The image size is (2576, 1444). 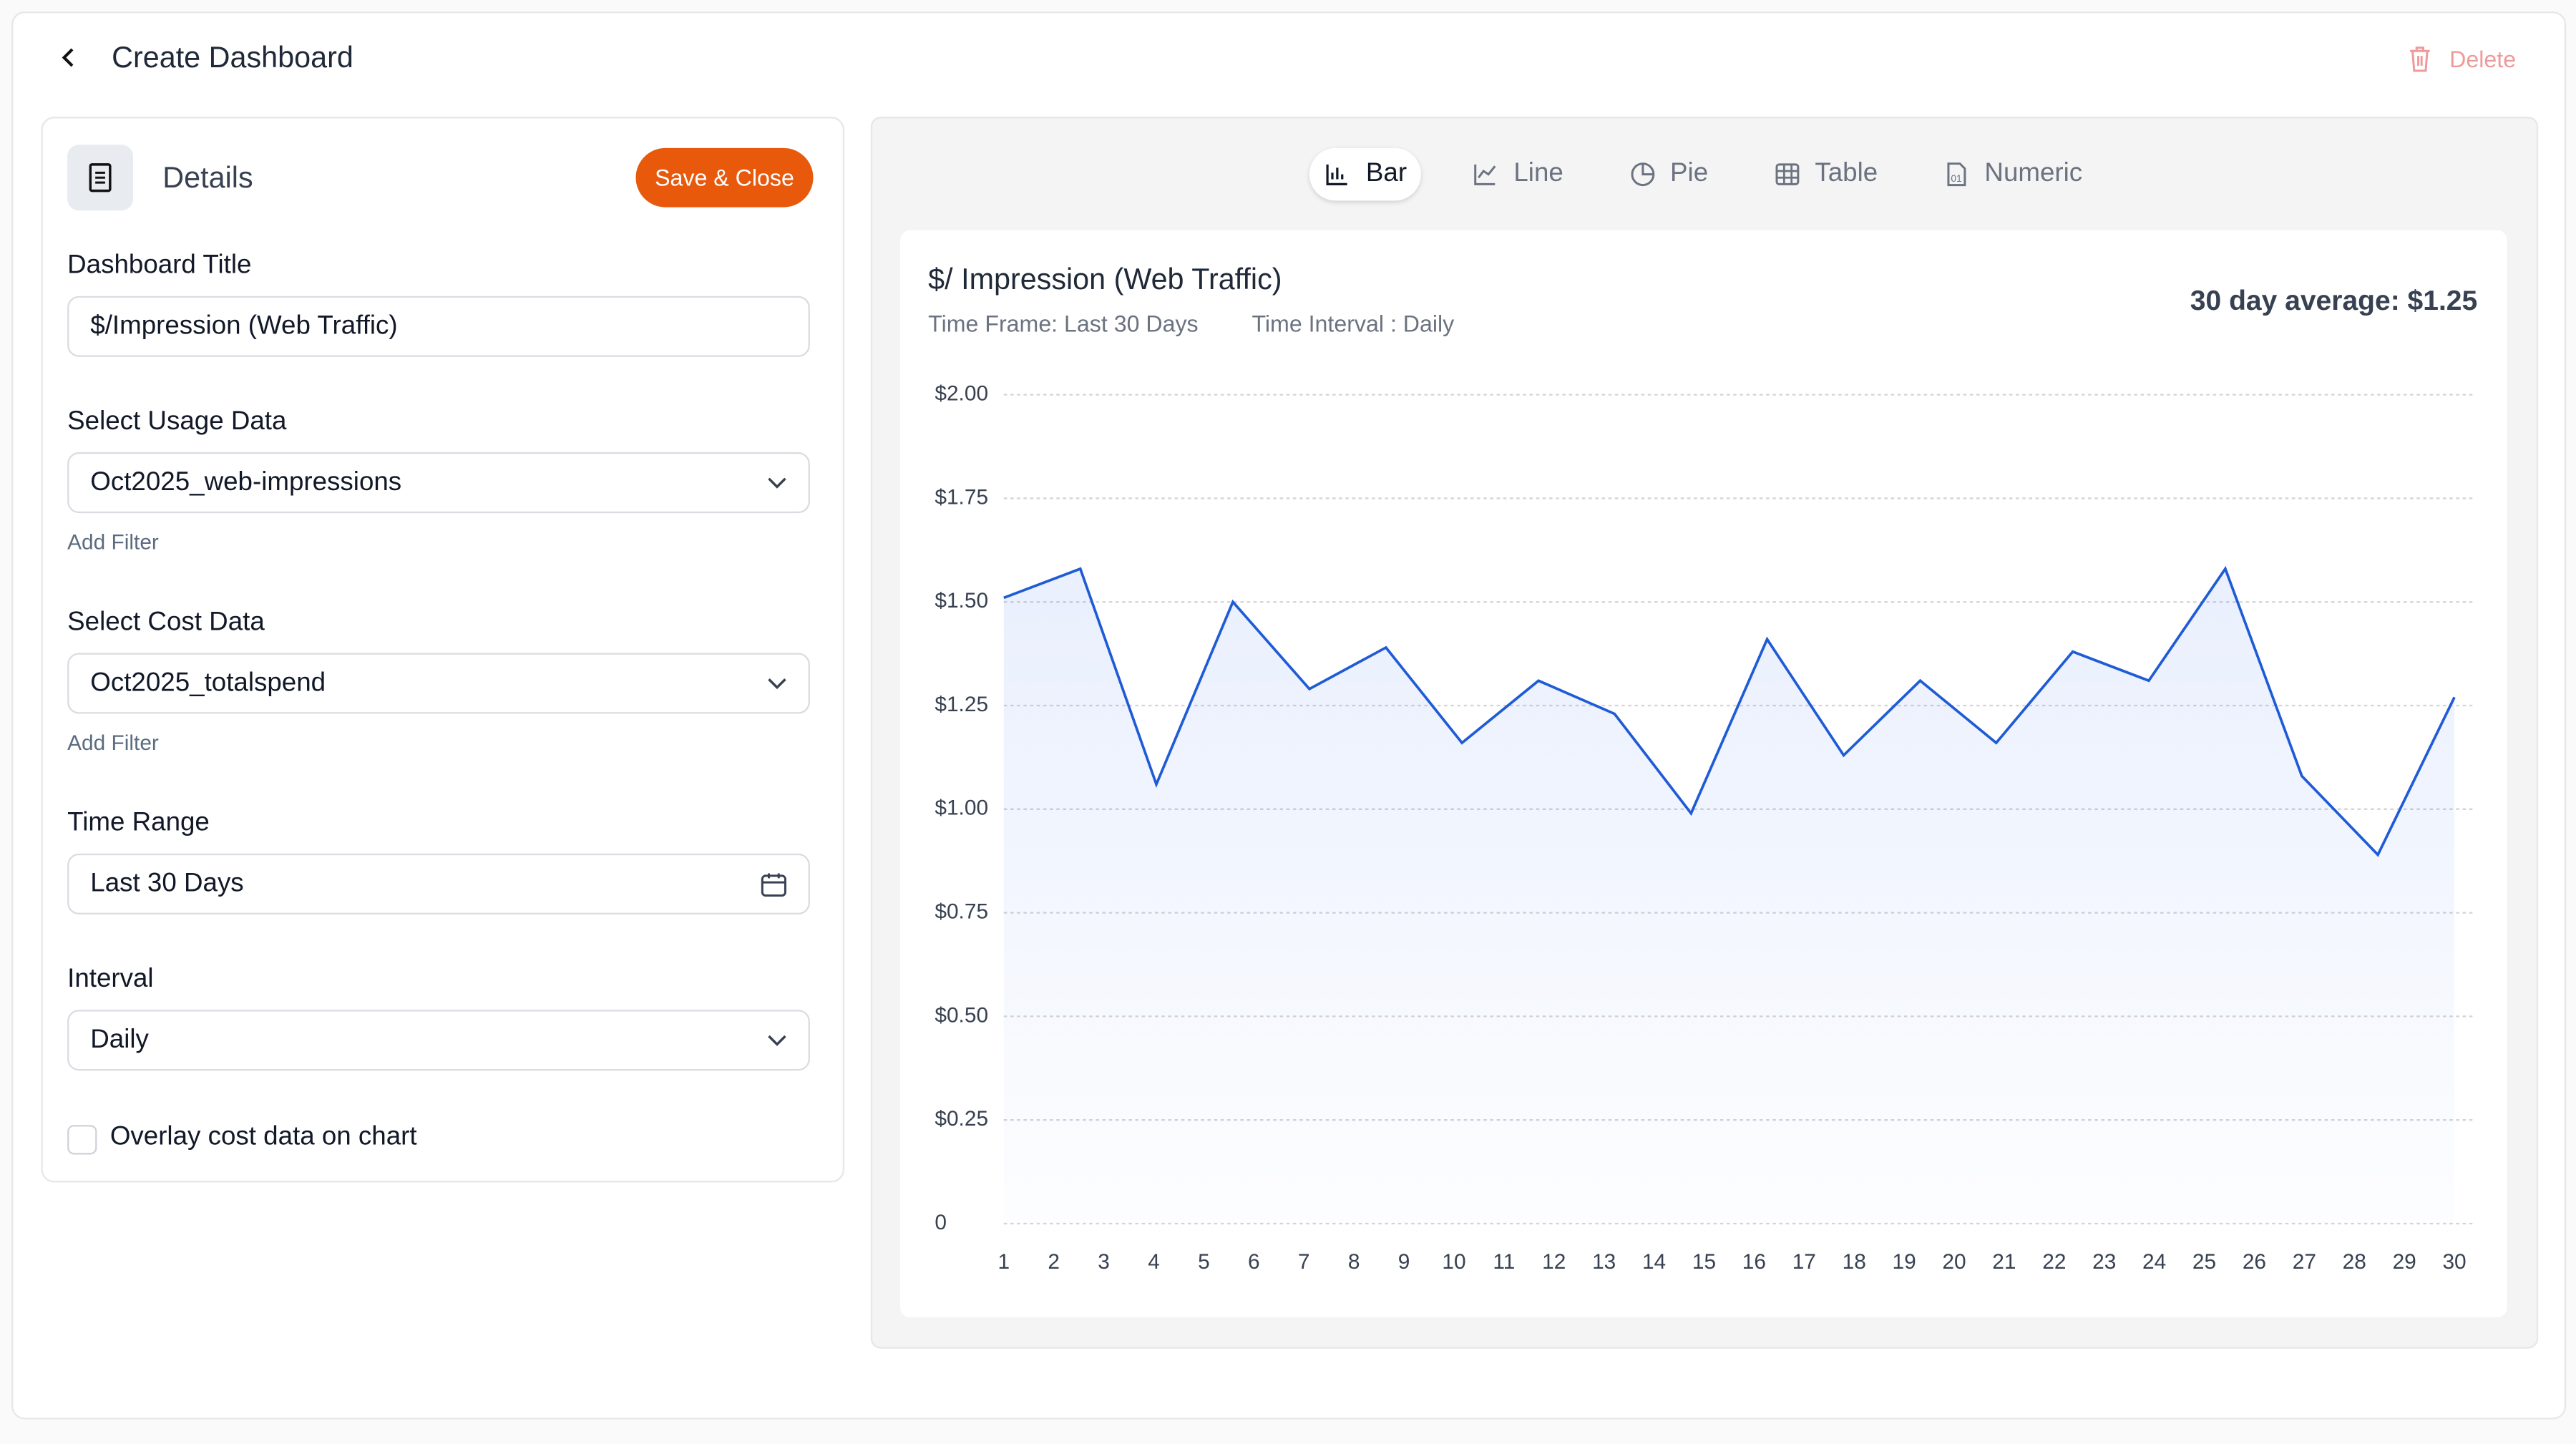 I want to click on x-tick-label: 6, so click(x=1254, y=1262).